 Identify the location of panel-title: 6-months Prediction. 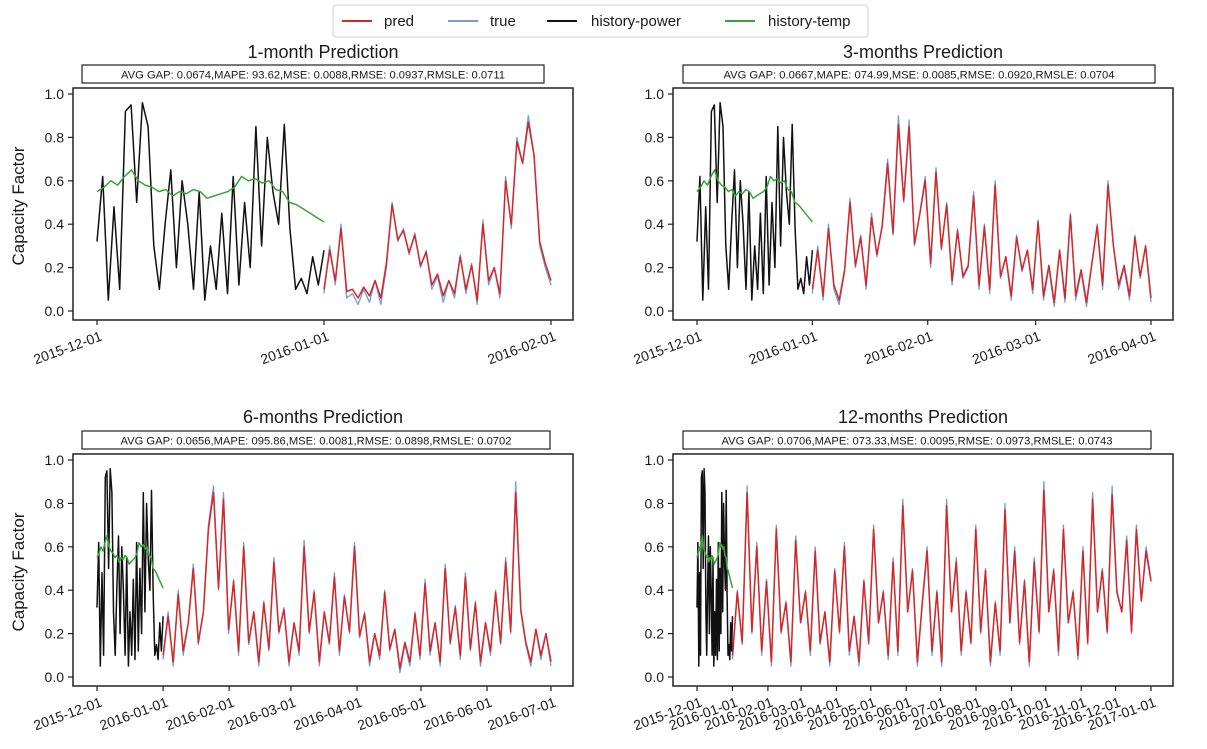
(323, 417).